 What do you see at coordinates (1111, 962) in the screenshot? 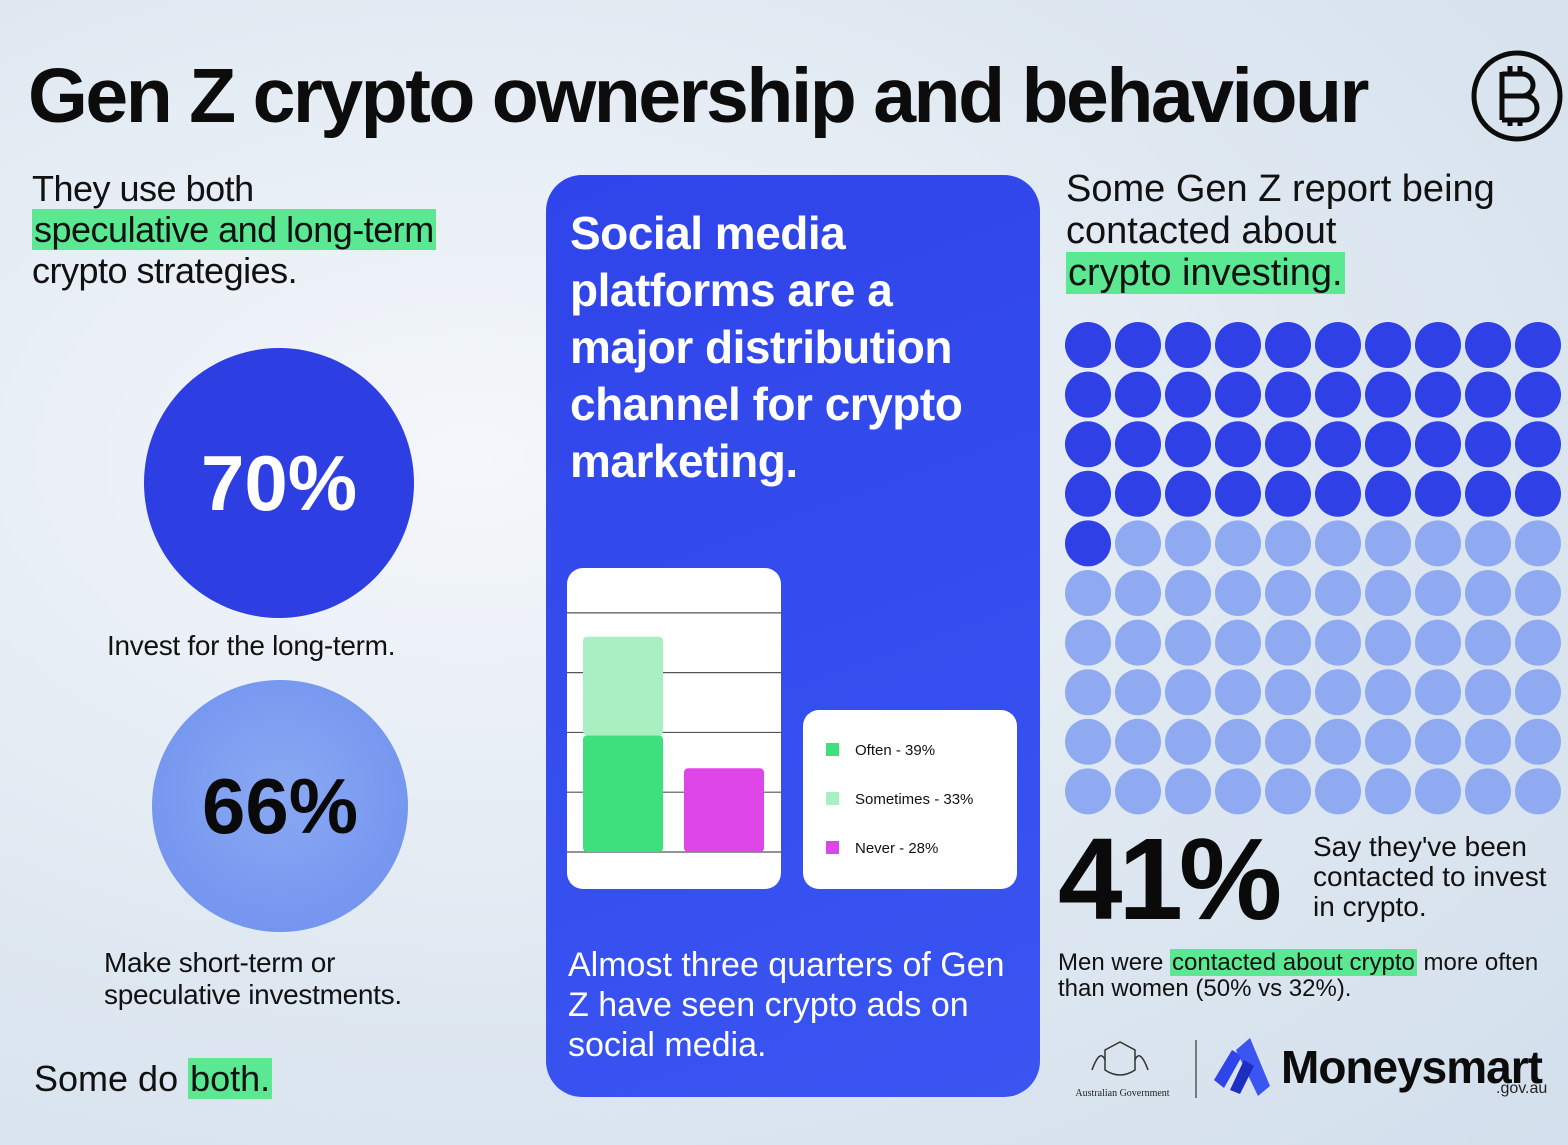
I see `note-text: Men were` at bounding box center [1111, 962].